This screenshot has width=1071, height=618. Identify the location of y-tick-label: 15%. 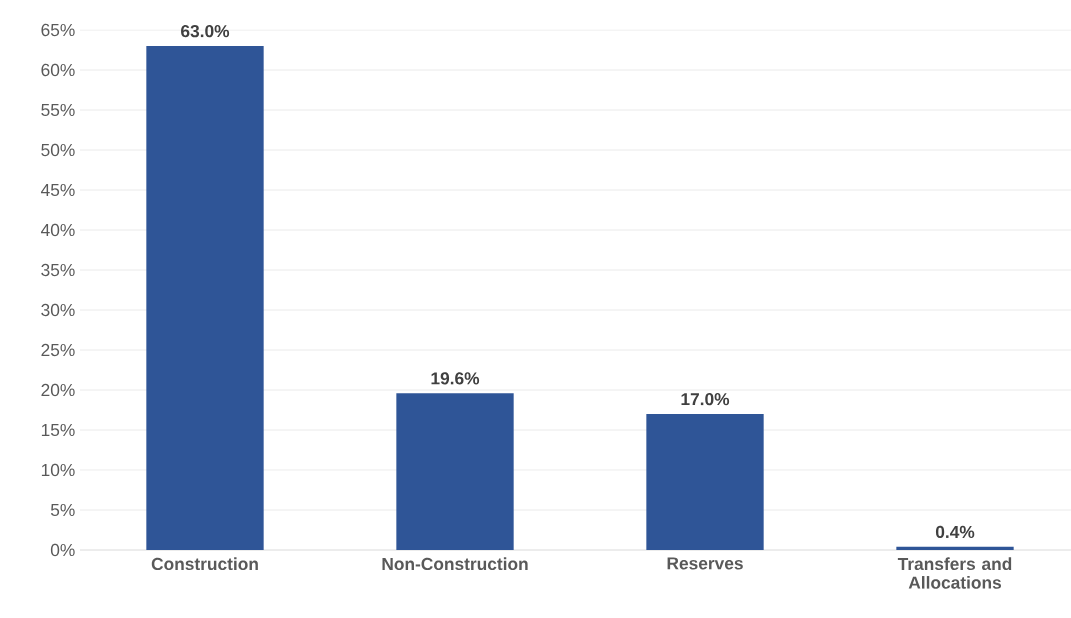
(58, 430).